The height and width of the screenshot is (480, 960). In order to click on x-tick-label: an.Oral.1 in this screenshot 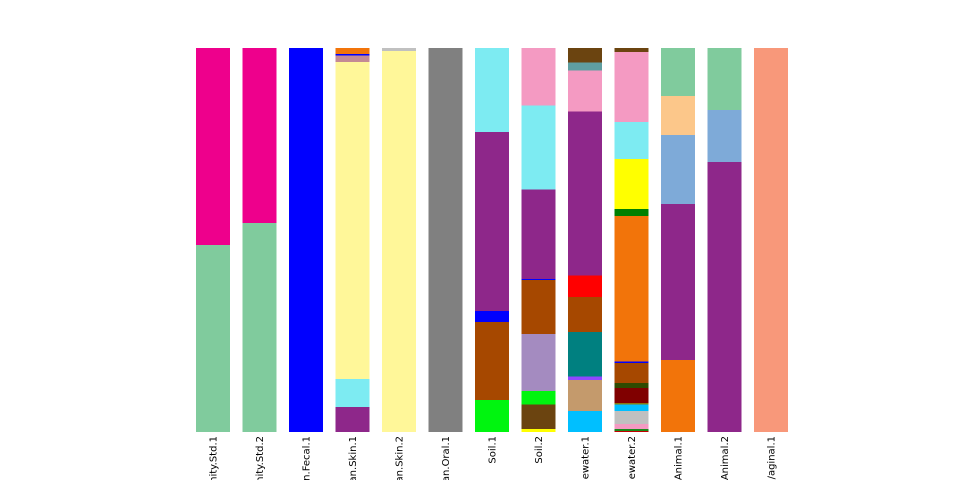, I will do `click(446, 458)`.